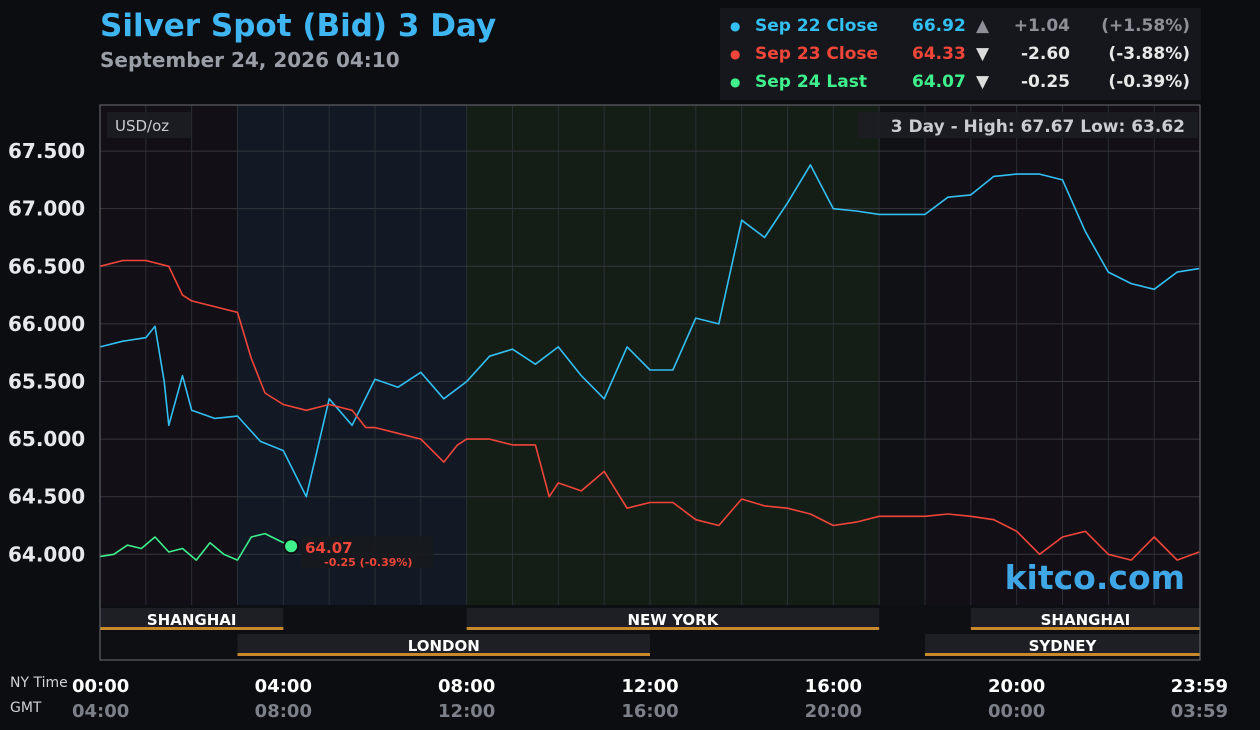 Image resolution: width=1260 pixels, height=730 pixels. What do you see at coordinates (291, 546) in the screenshot?
I see `last-point-marker` at bounding box center [291, 546].